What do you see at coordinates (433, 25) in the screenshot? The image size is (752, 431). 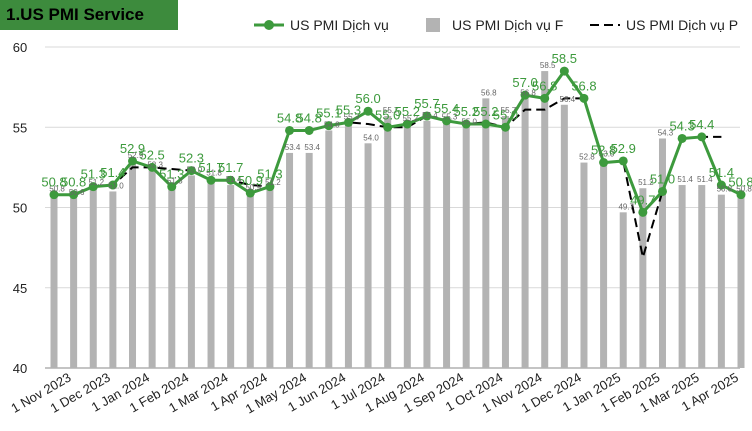 I see `legend-bar-swatch` at bounding box center [433, 25].